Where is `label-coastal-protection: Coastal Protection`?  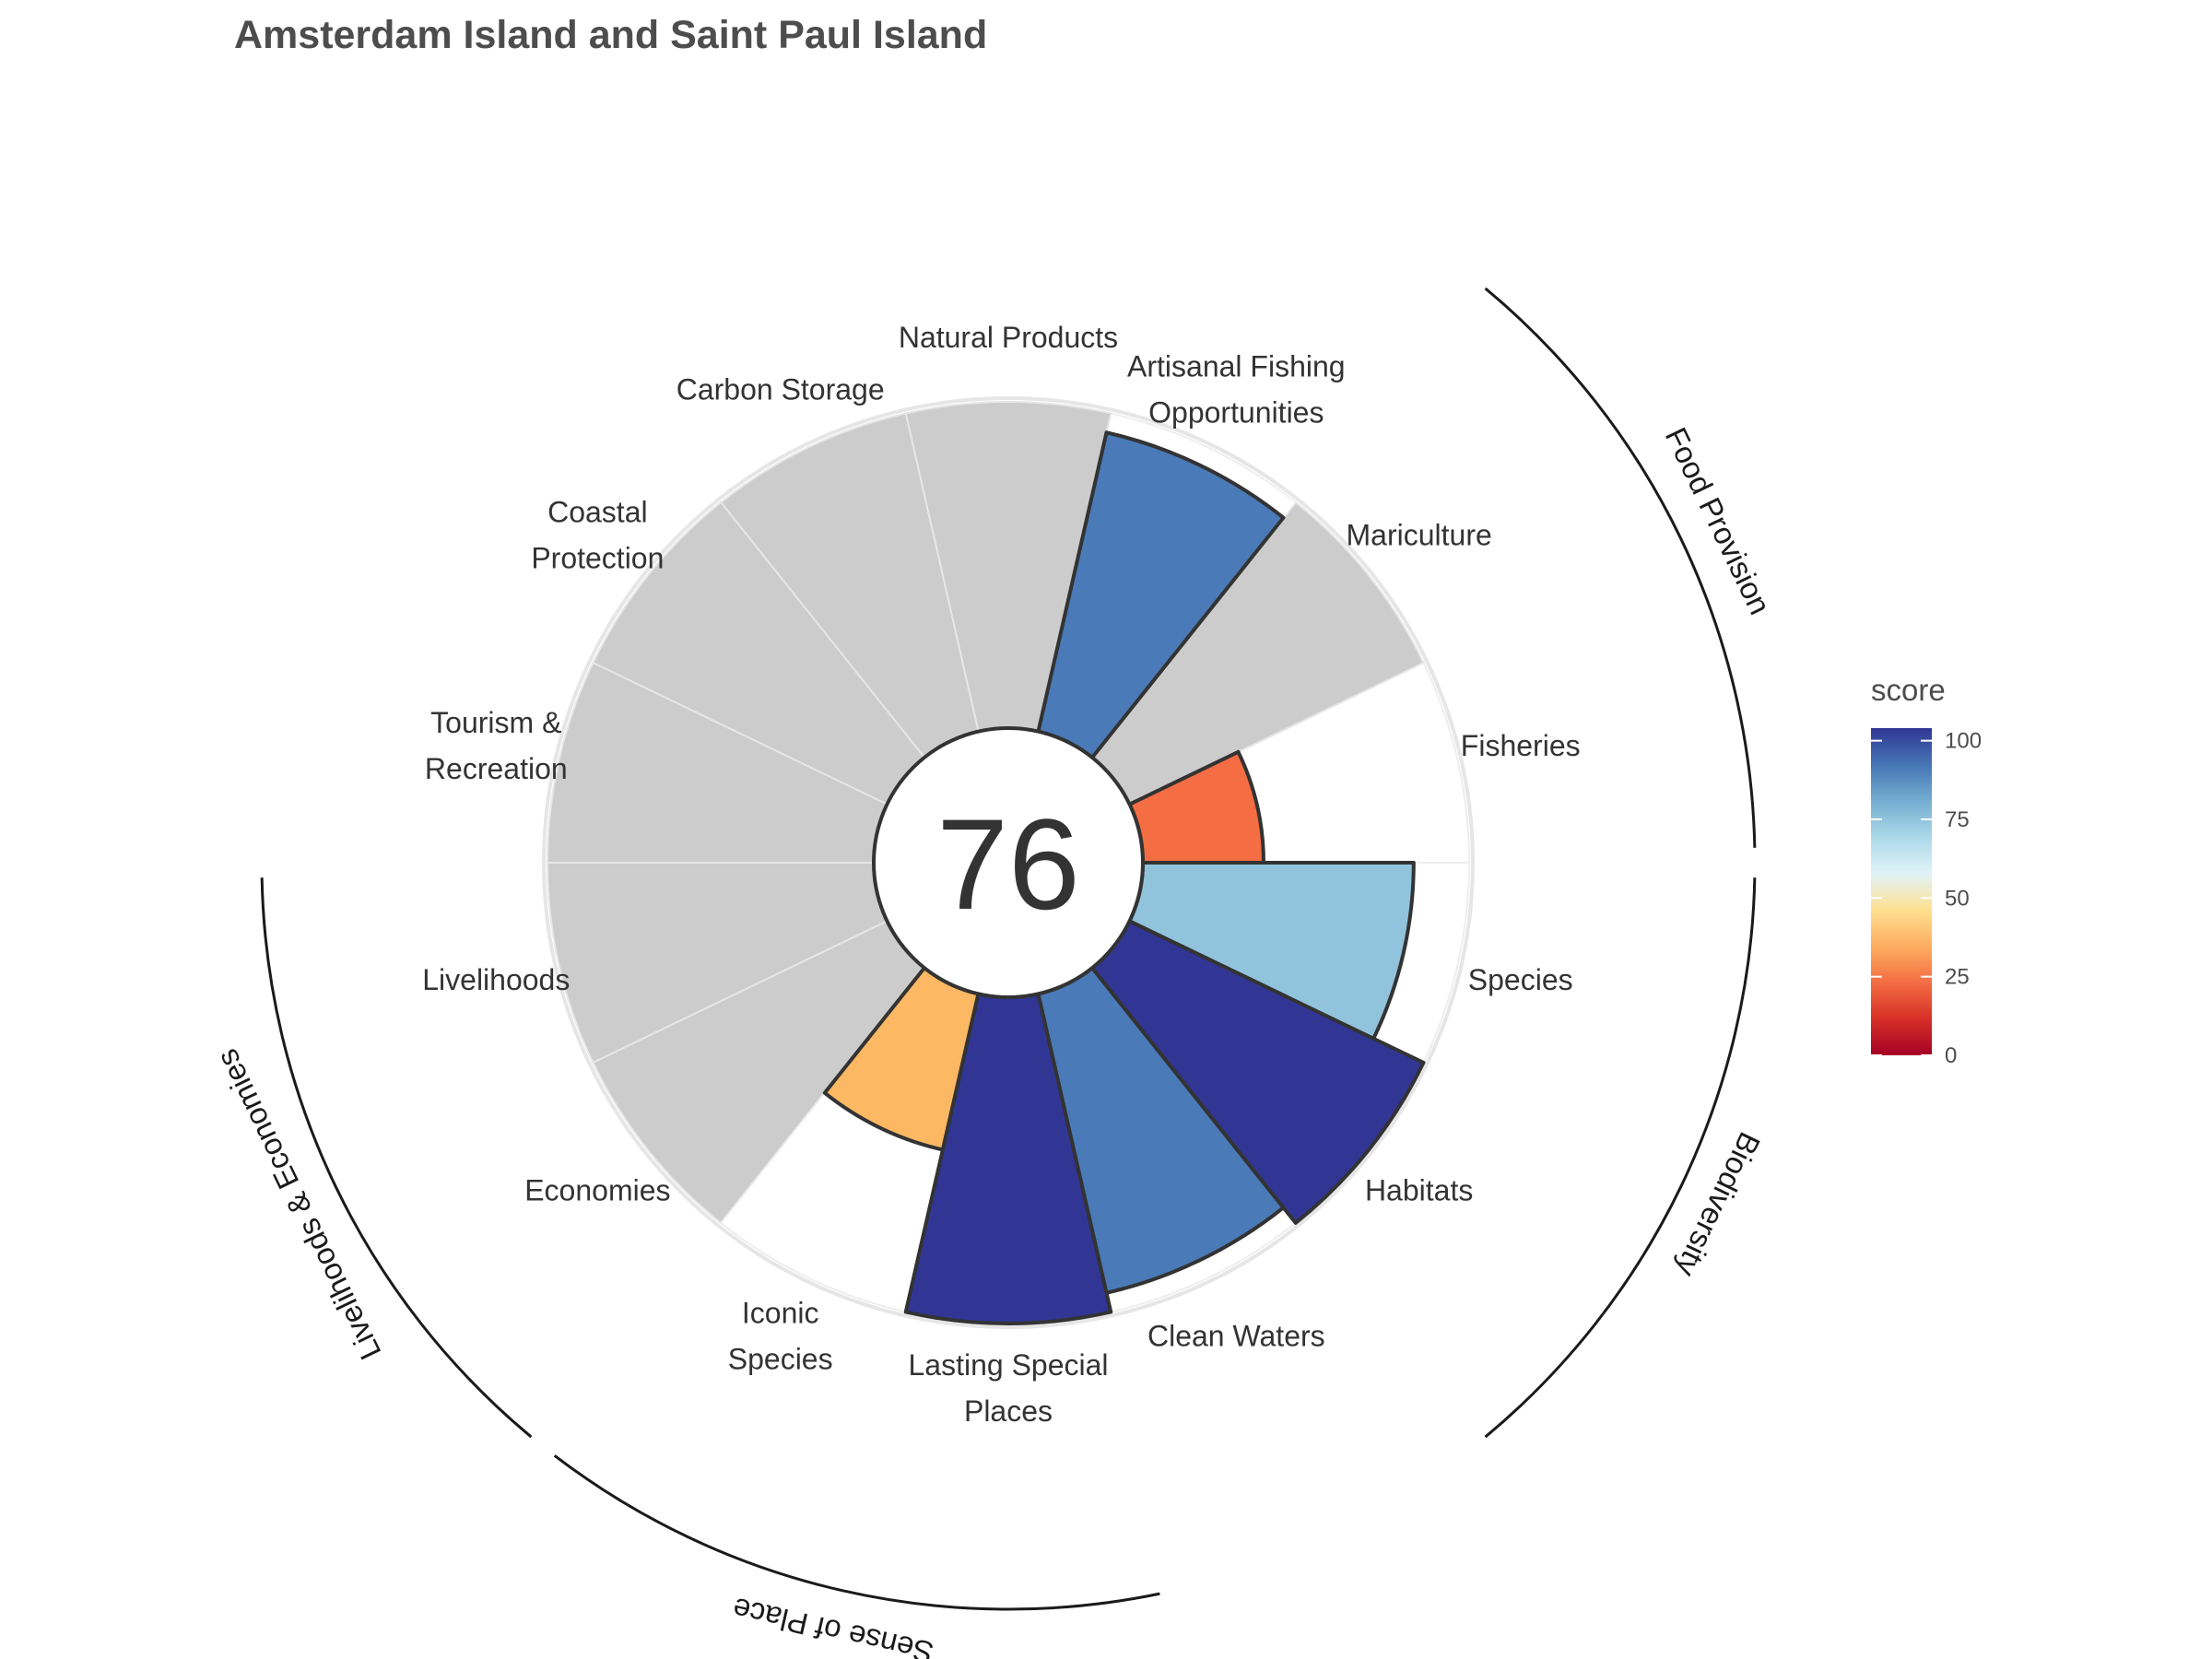
label-coastal-protection: Coastal Protection is located at coordinates (597, 535).